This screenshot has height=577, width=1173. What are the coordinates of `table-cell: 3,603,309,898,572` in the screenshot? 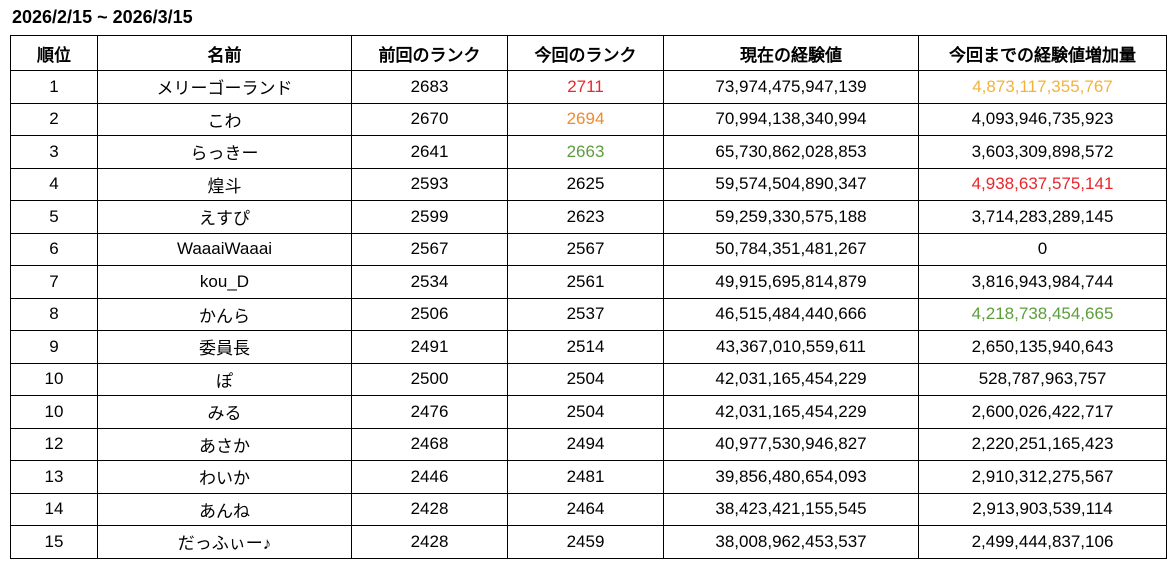 It's located at (1042, 152).